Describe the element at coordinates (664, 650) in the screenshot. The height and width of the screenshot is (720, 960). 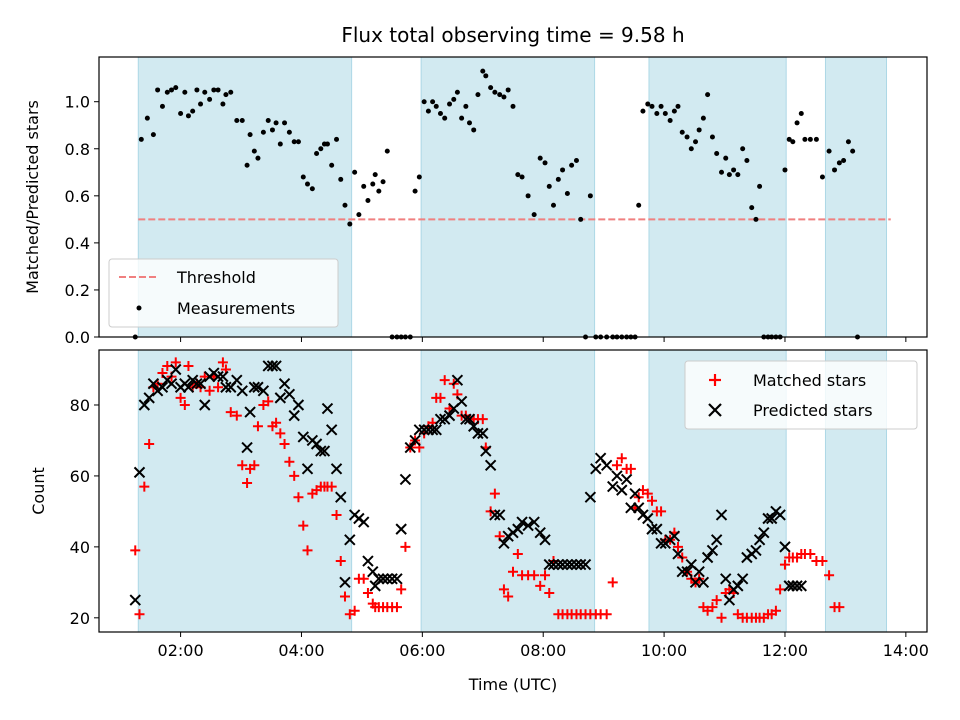
I see `x-tick-label: 10:00` at that location.